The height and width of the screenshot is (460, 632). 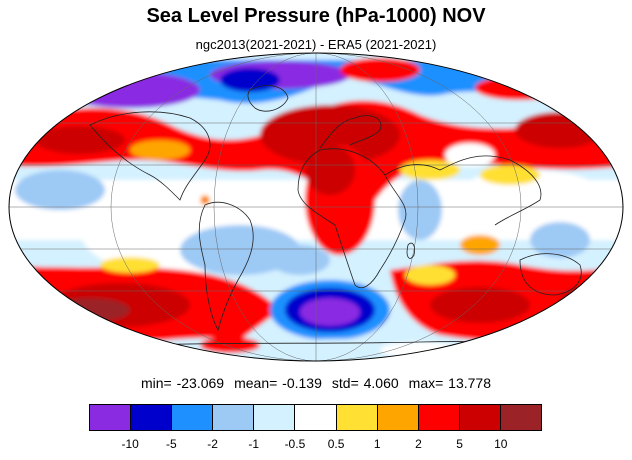 What do you see at coordinates (212, 444) in the screenshot?
I see `colorbar-tick-label: -2` at bounding box center [212, 444].